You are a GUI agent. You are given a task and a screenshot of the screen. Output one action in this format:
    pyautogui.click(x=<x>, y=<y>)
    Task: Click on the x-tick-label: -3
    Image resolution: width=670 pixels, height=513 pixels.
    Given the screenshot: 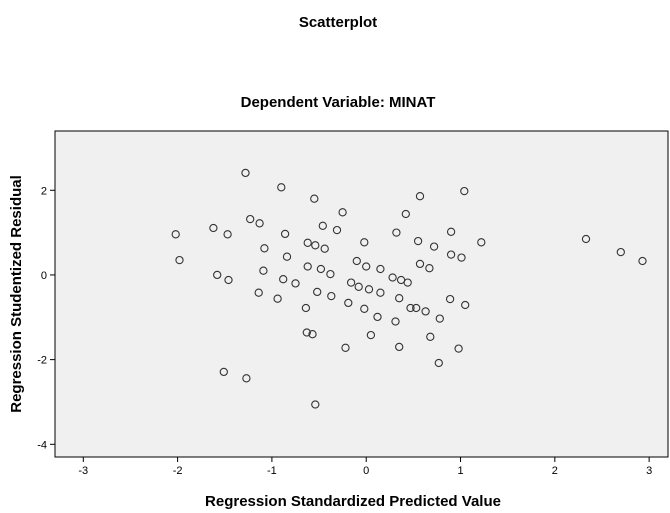 What is the action you would take?
    pyautogui.click(x=83, y=471)
    